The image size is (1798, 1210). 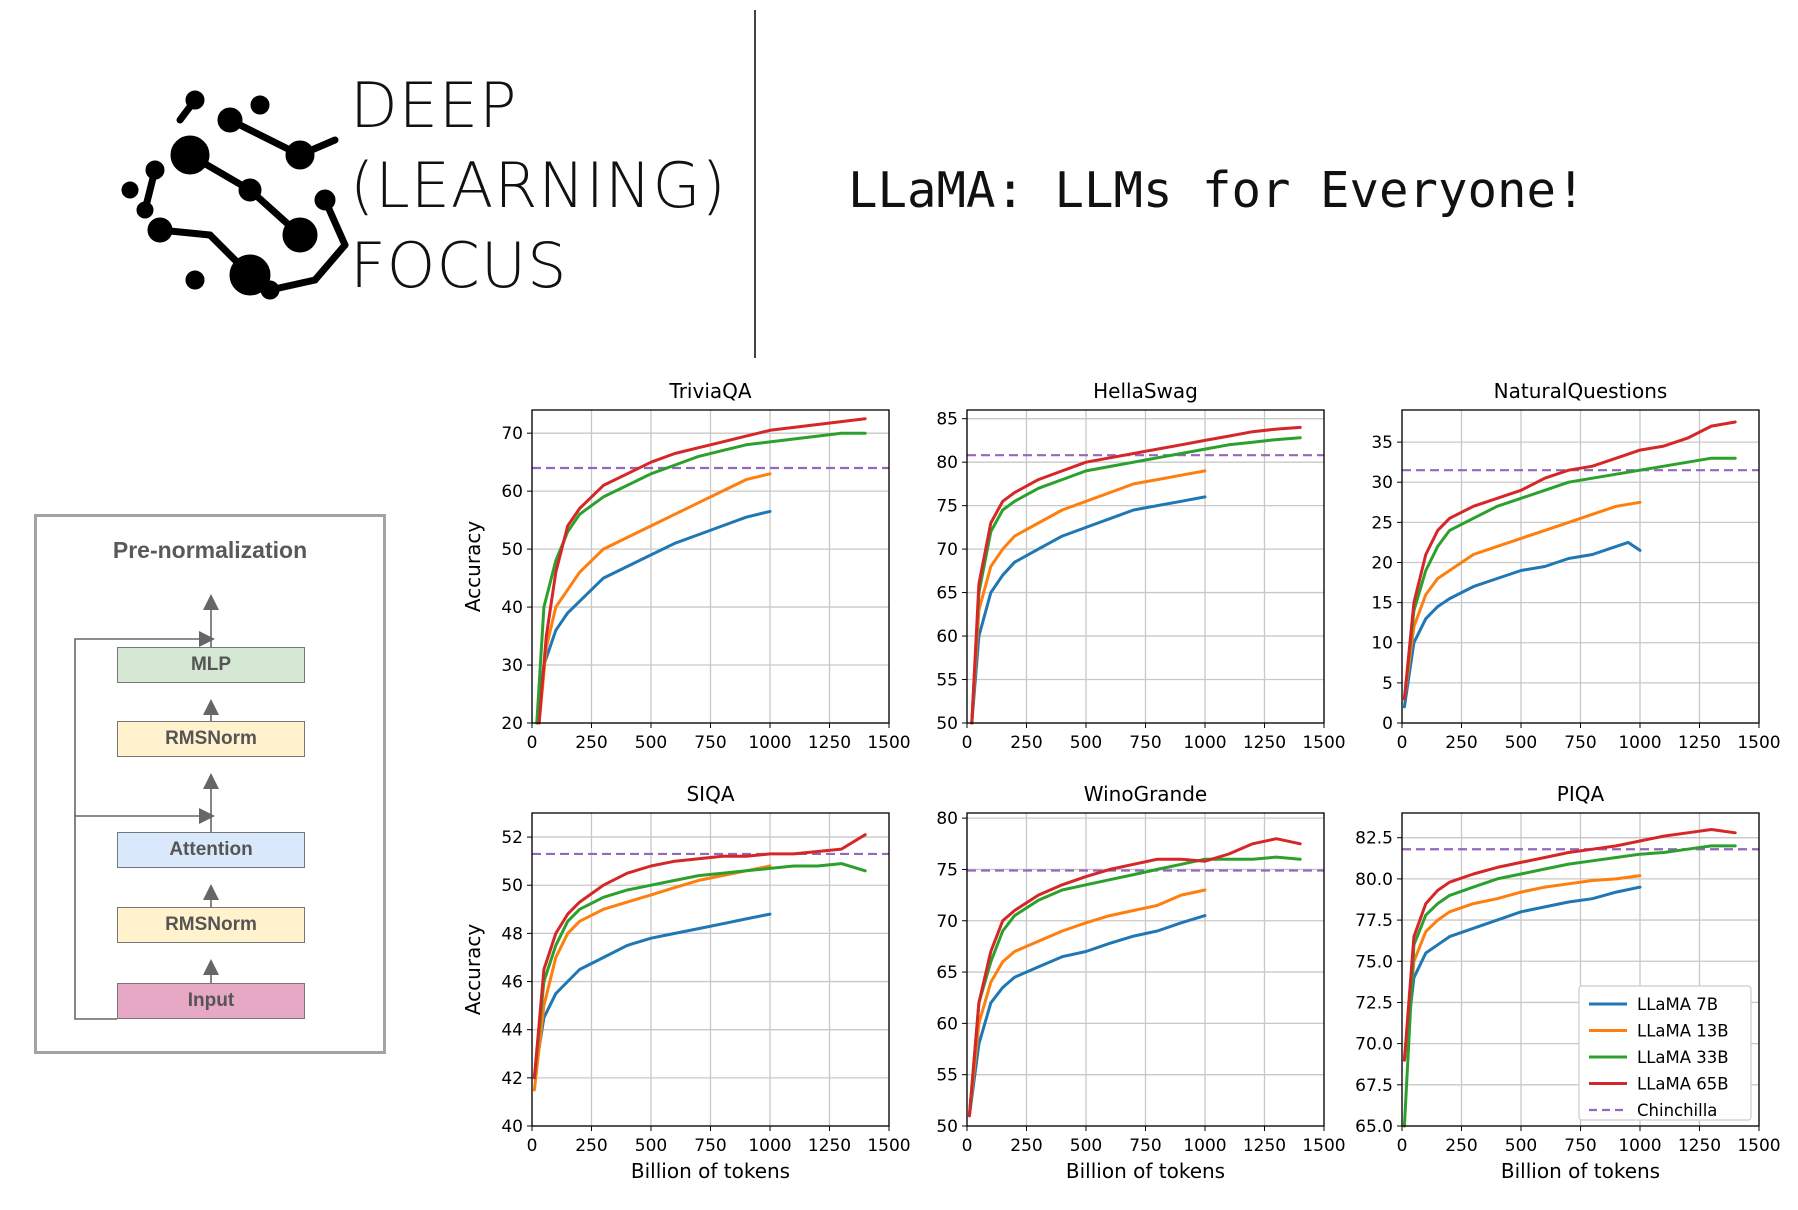 I want to click on diagram-title: Pre-normalization, so click(x=210, y=550).